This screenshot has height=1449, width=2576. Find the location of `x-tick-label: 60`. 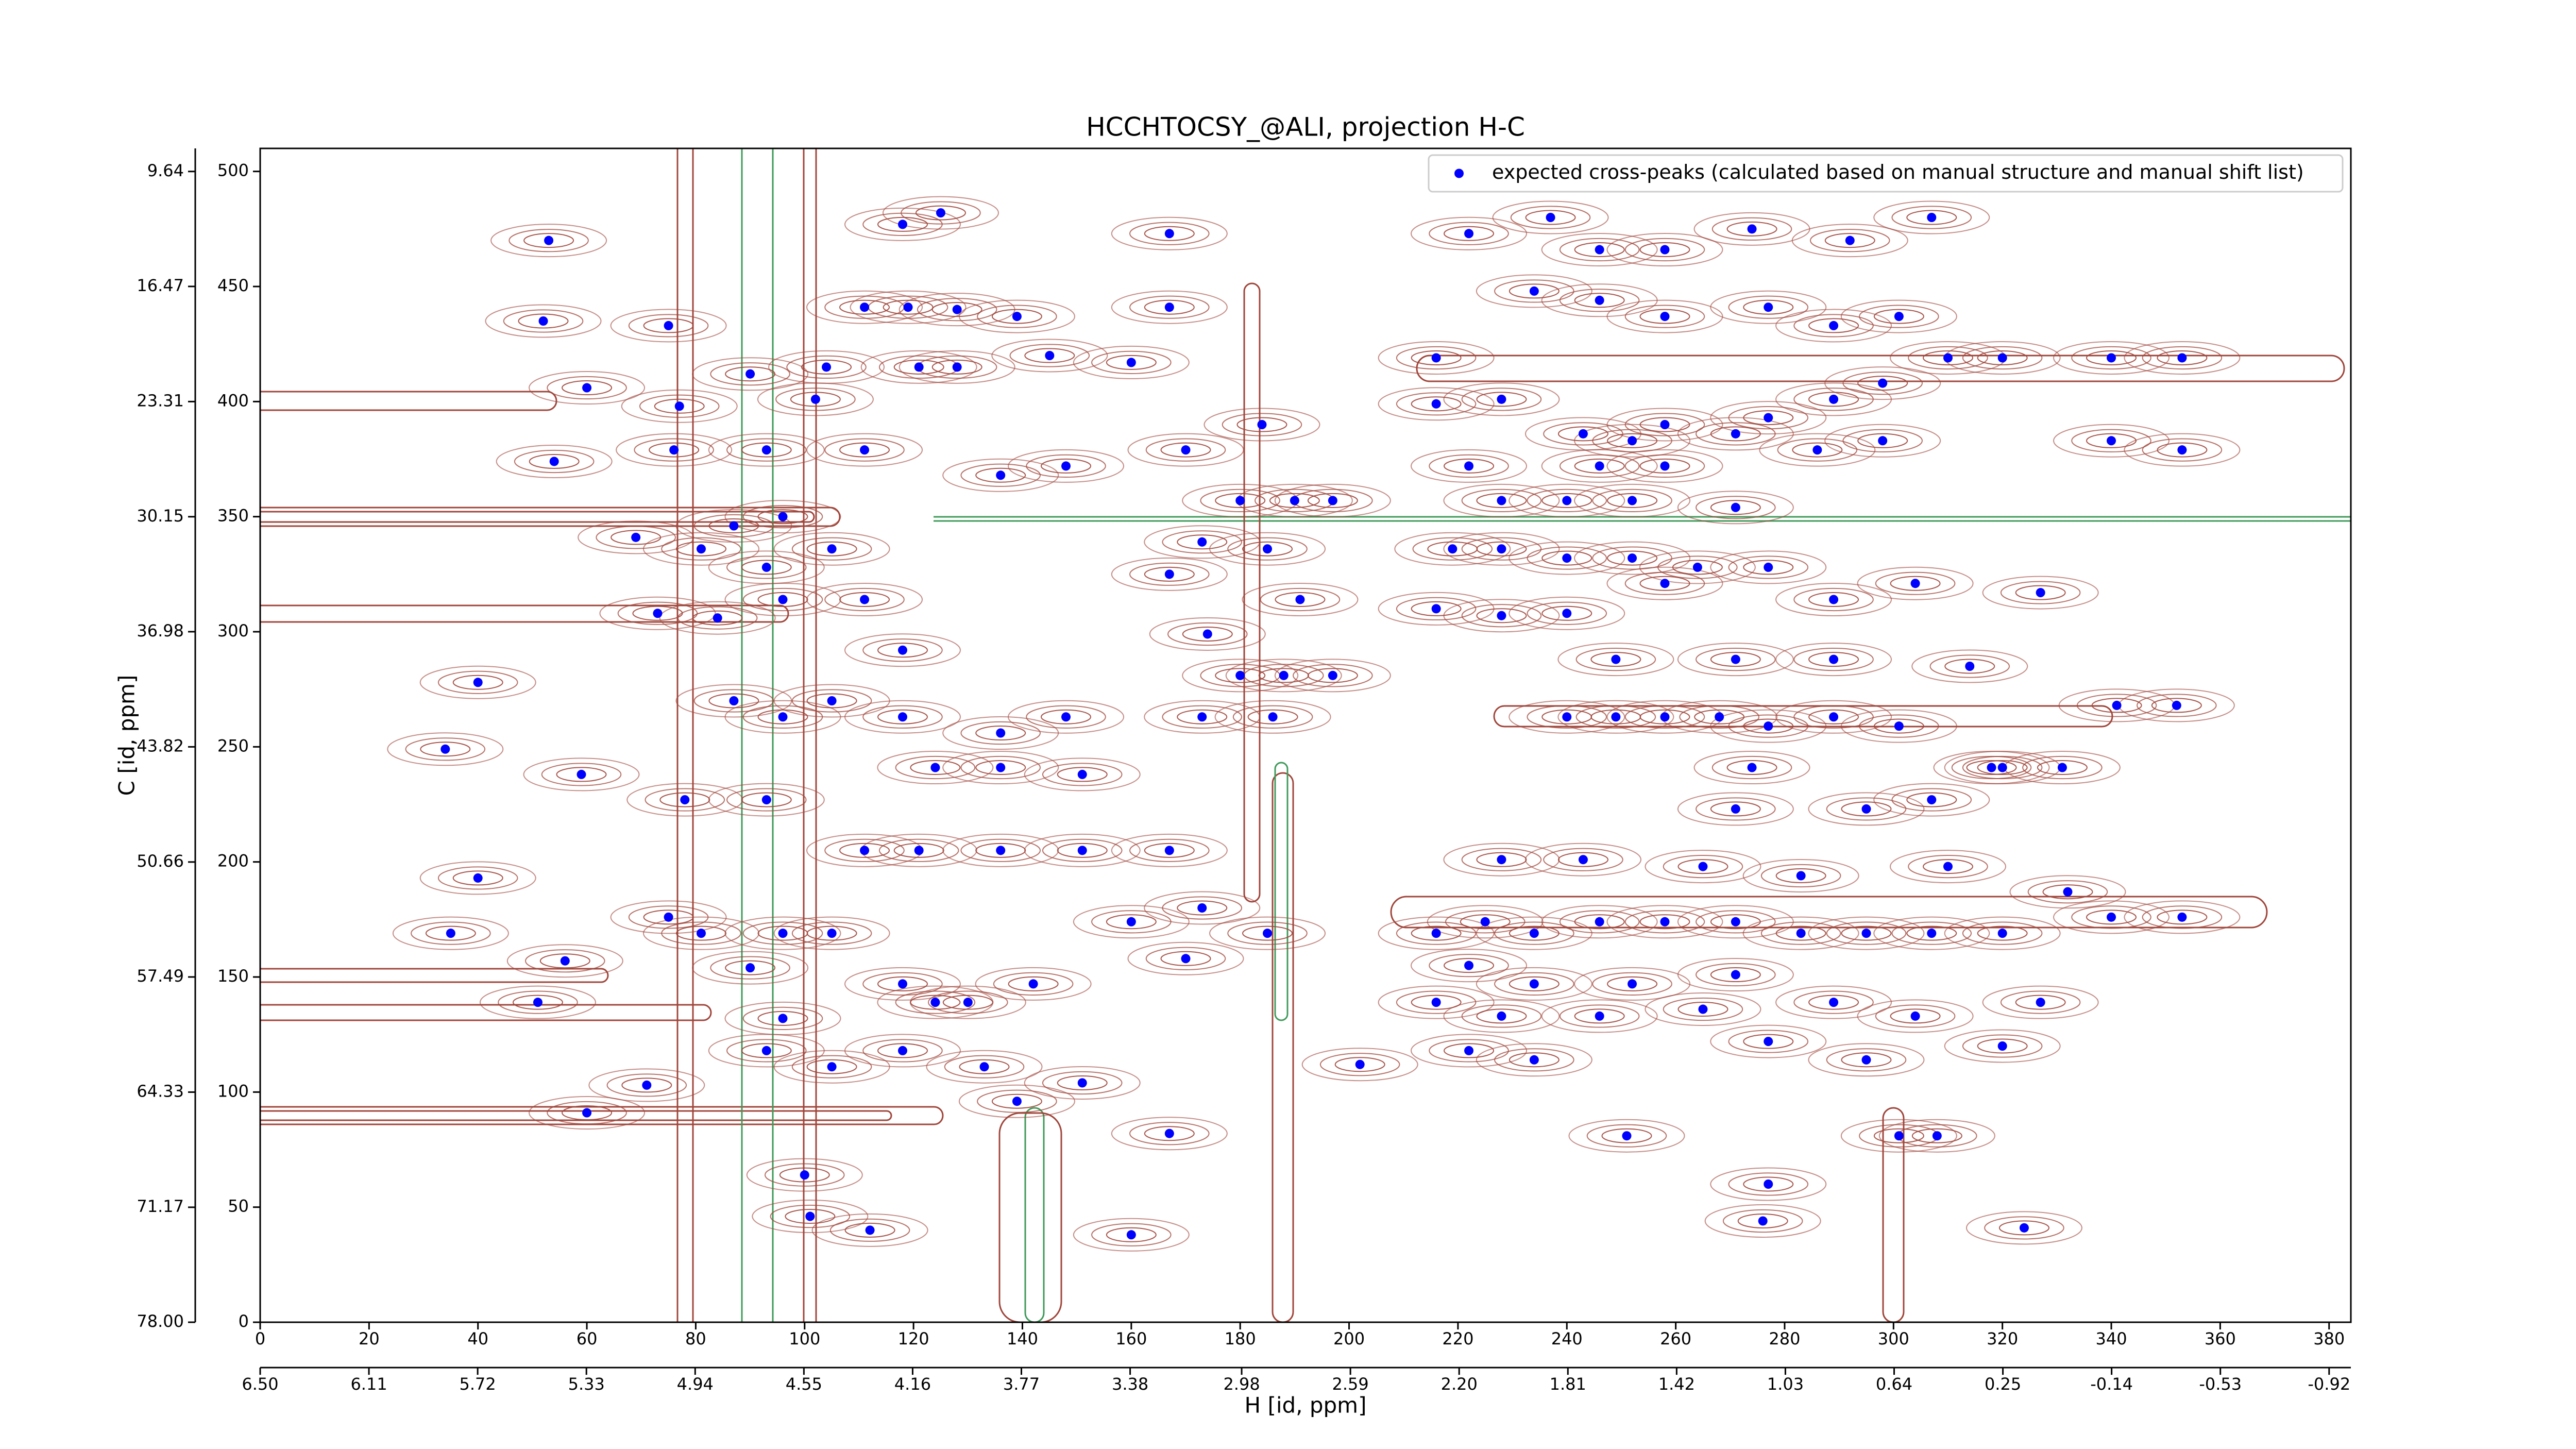

x-tick-label: 60 is located at coordinates (587, 1339).